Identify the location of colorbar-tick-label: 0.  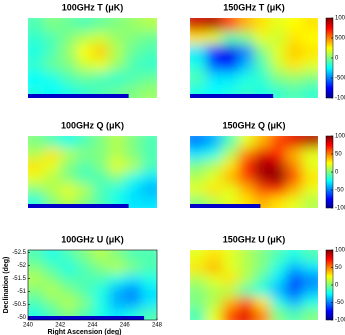
(337, 59).